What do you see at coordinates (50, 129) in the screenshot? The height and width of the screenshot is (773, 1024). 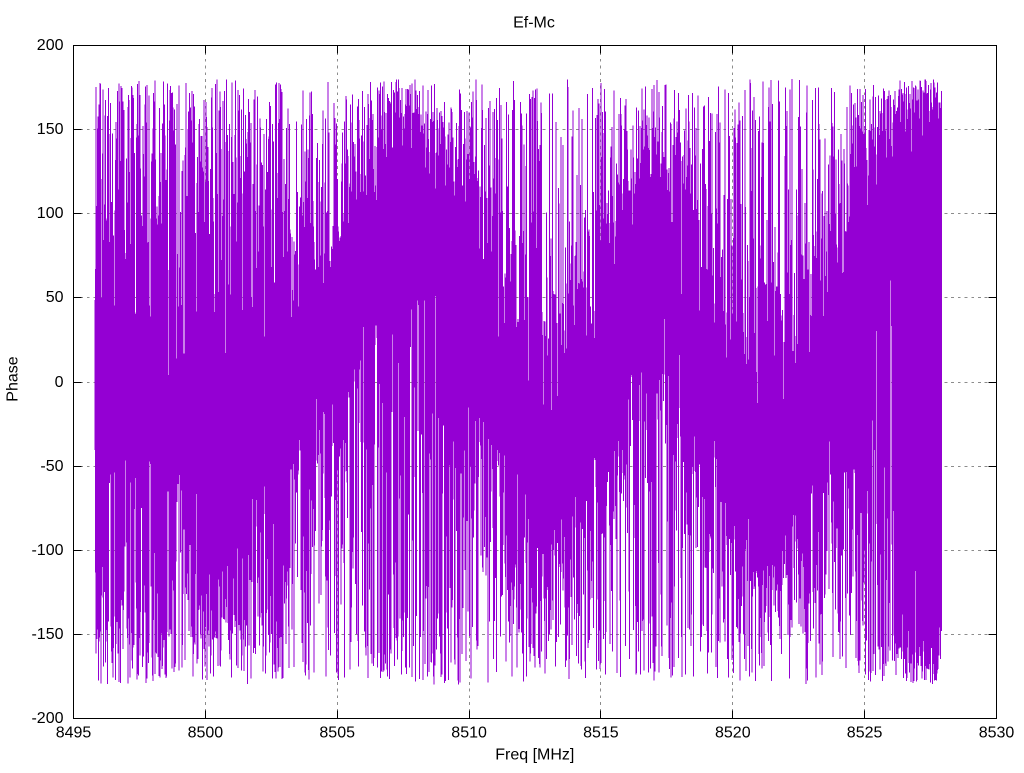 I see `svg-text: 150` at bounding box center [50, 129].